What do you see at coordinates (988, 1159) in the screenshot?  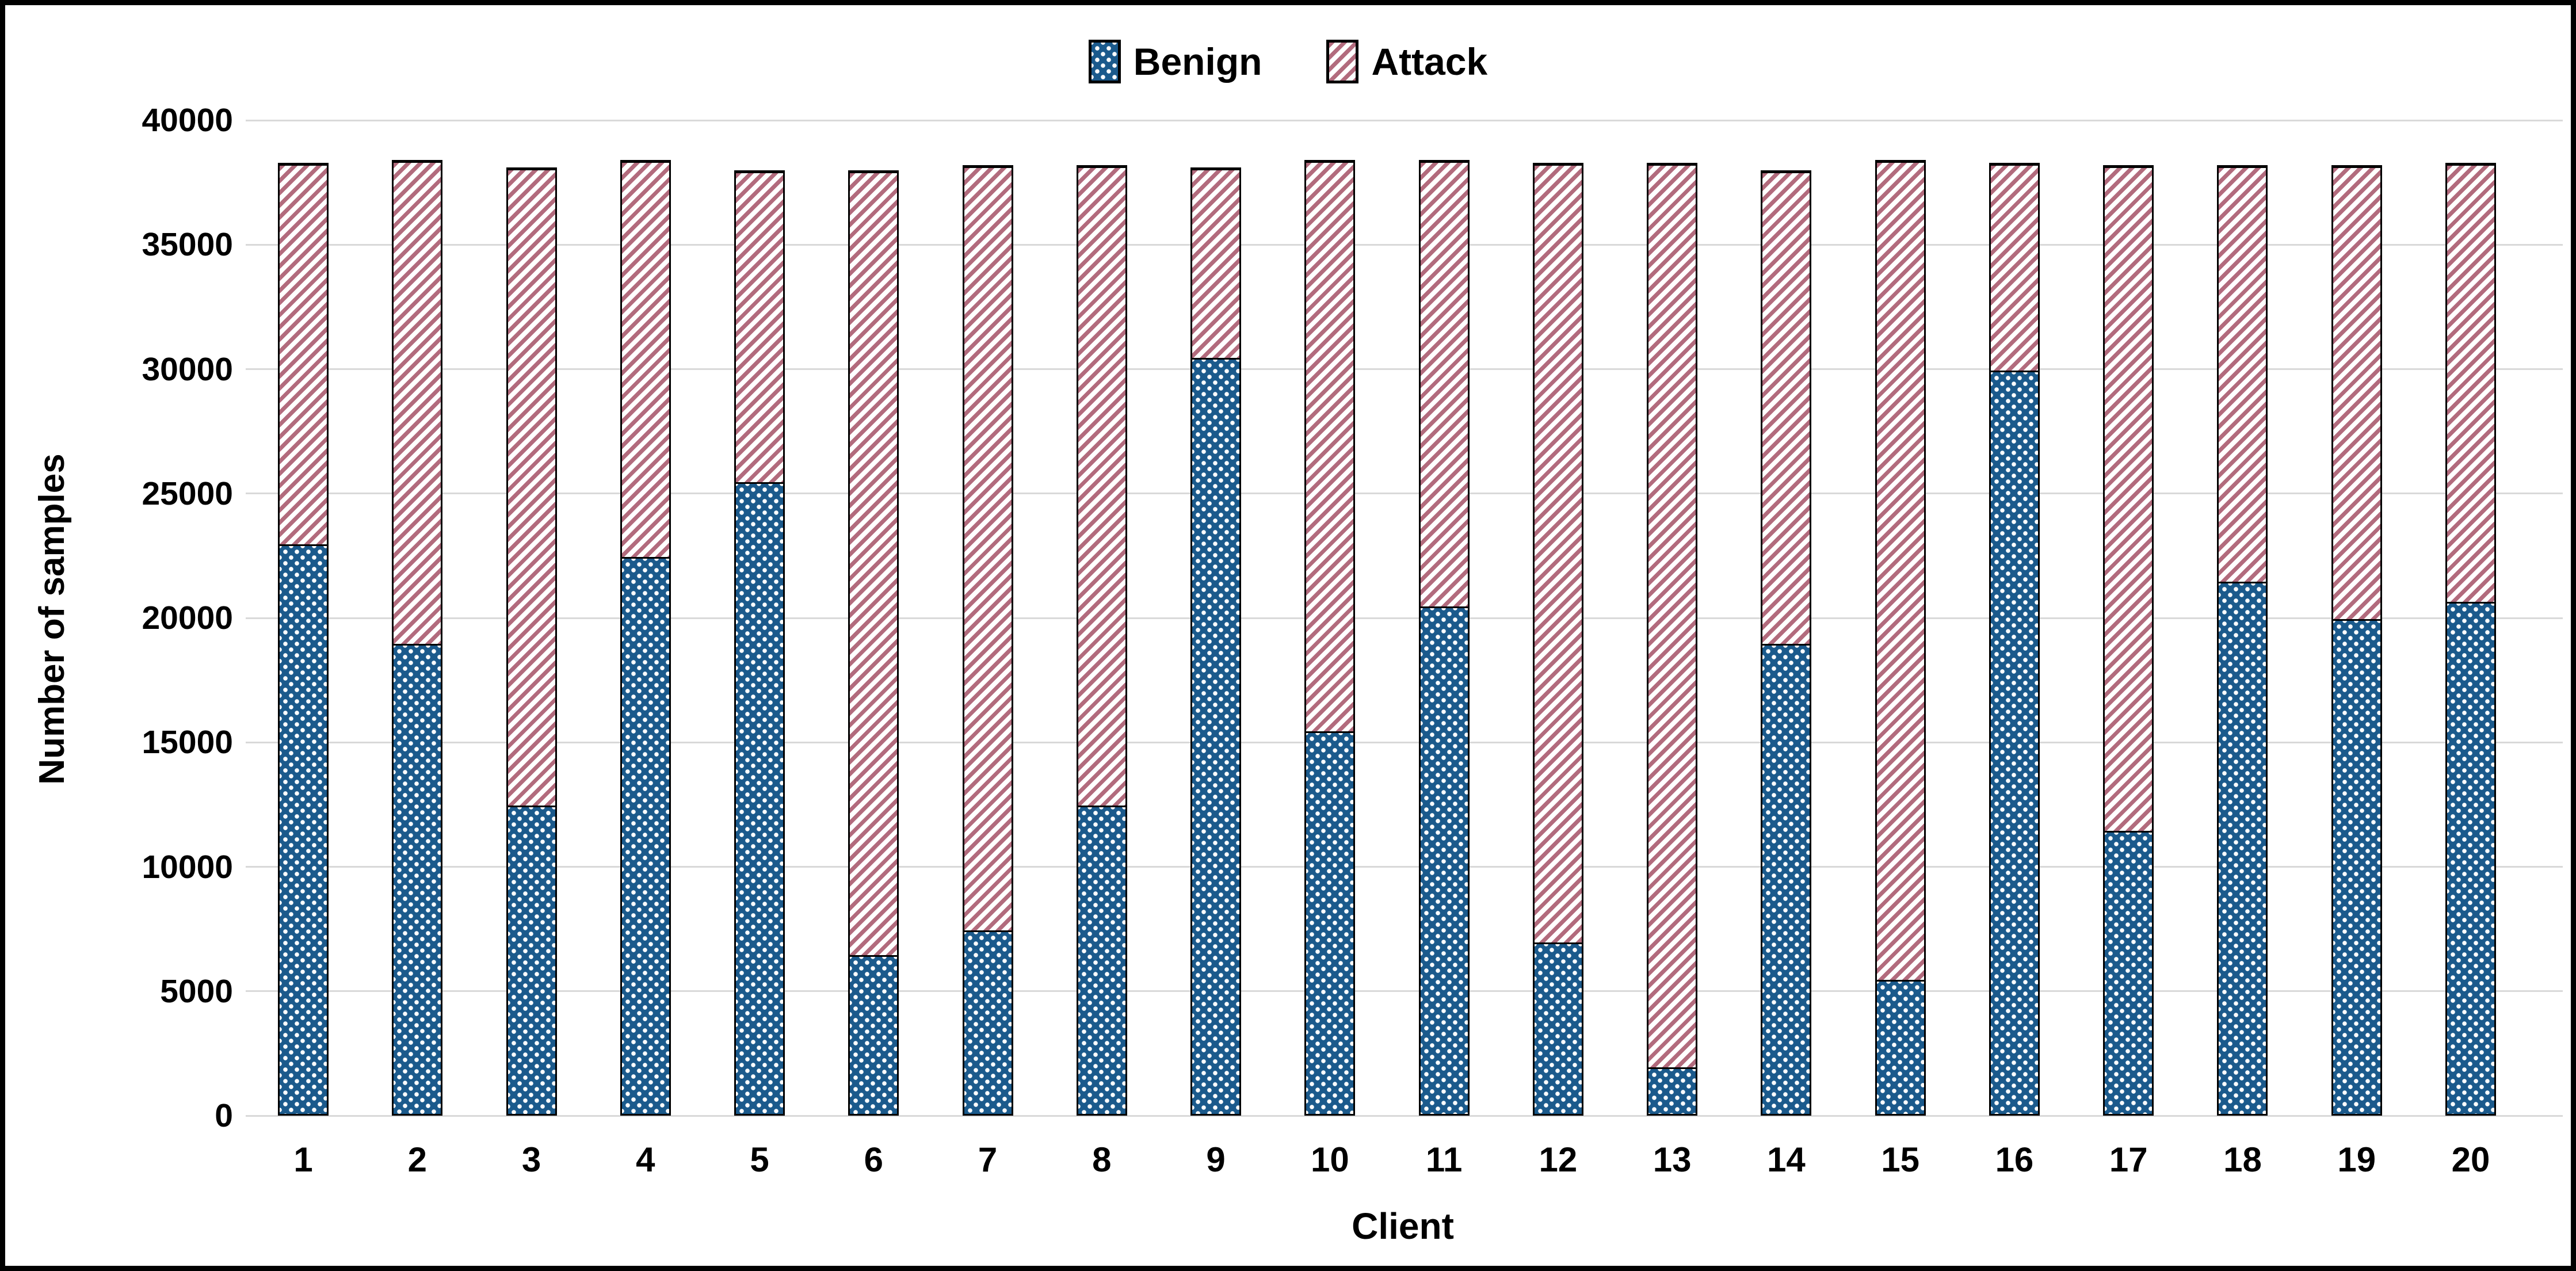 I see `x-tick-label: 7` at bounding box center [988, 1159].